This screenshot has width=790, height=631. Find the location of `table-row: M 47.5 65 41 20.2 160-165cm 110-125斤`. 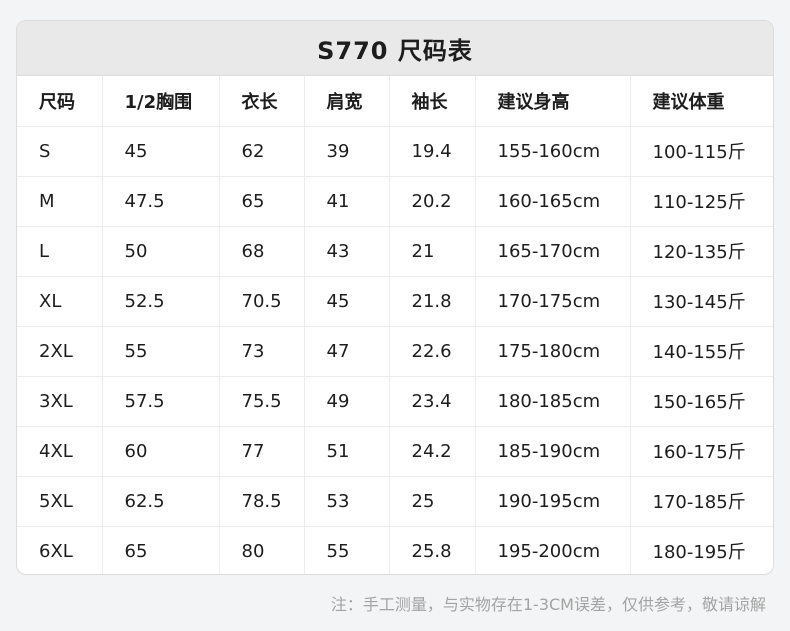

table-row: M 47.5 65 41 20.2 160-165cm 110-125斤 is located at coordinates (395, 201).